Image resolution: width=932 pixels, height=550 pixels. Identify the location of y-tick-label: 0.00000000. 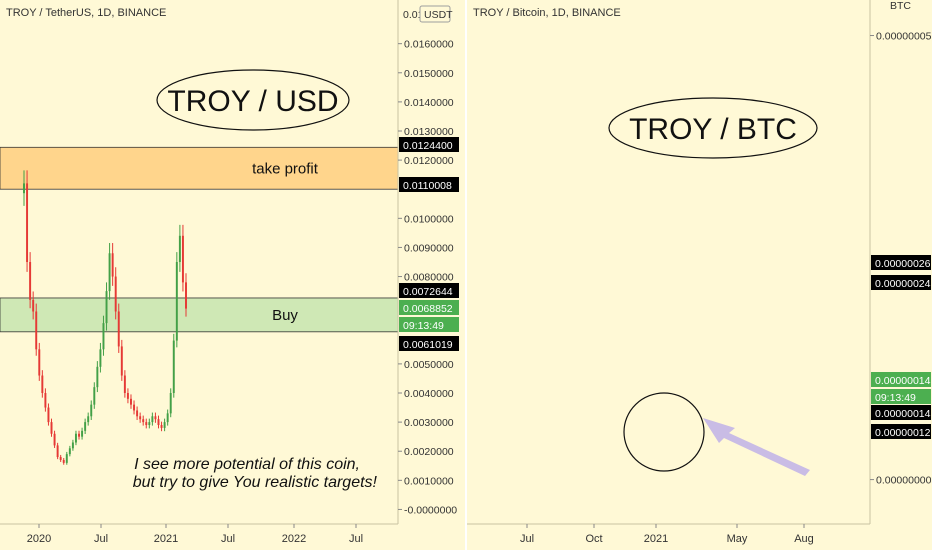
(904, 481).